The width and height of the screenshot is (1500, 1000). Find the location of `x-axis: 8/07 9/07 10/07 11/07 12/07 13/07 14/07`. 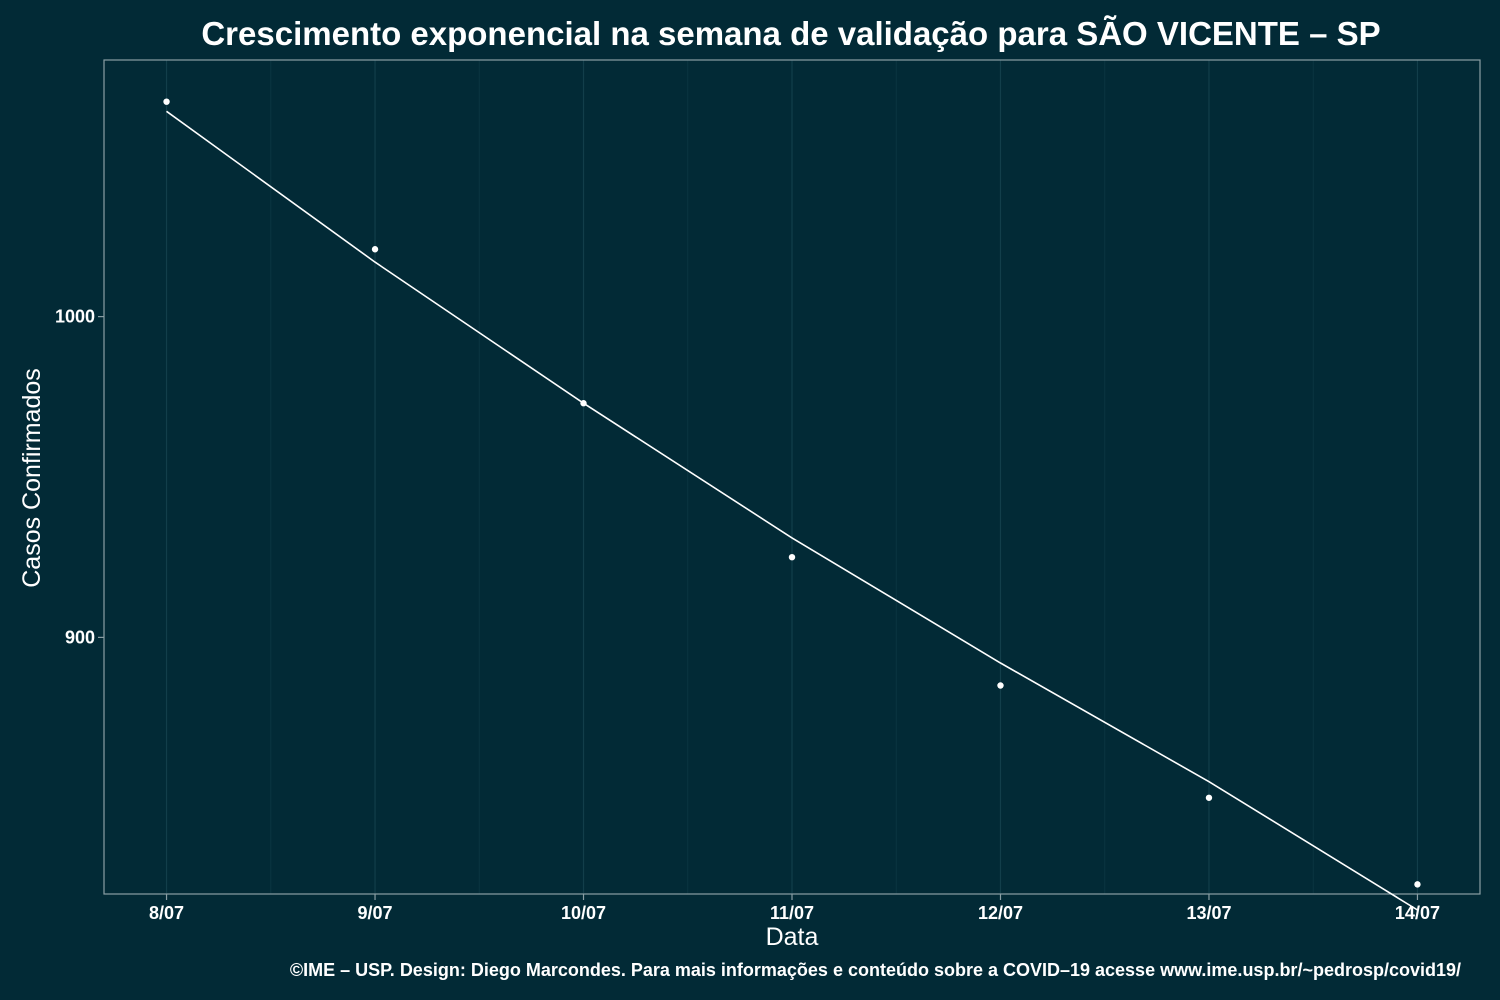

x-axis: 8/07 9/07 10/07 11/07 12/07 13/07 14/07 is located at coordinates (794, 908).